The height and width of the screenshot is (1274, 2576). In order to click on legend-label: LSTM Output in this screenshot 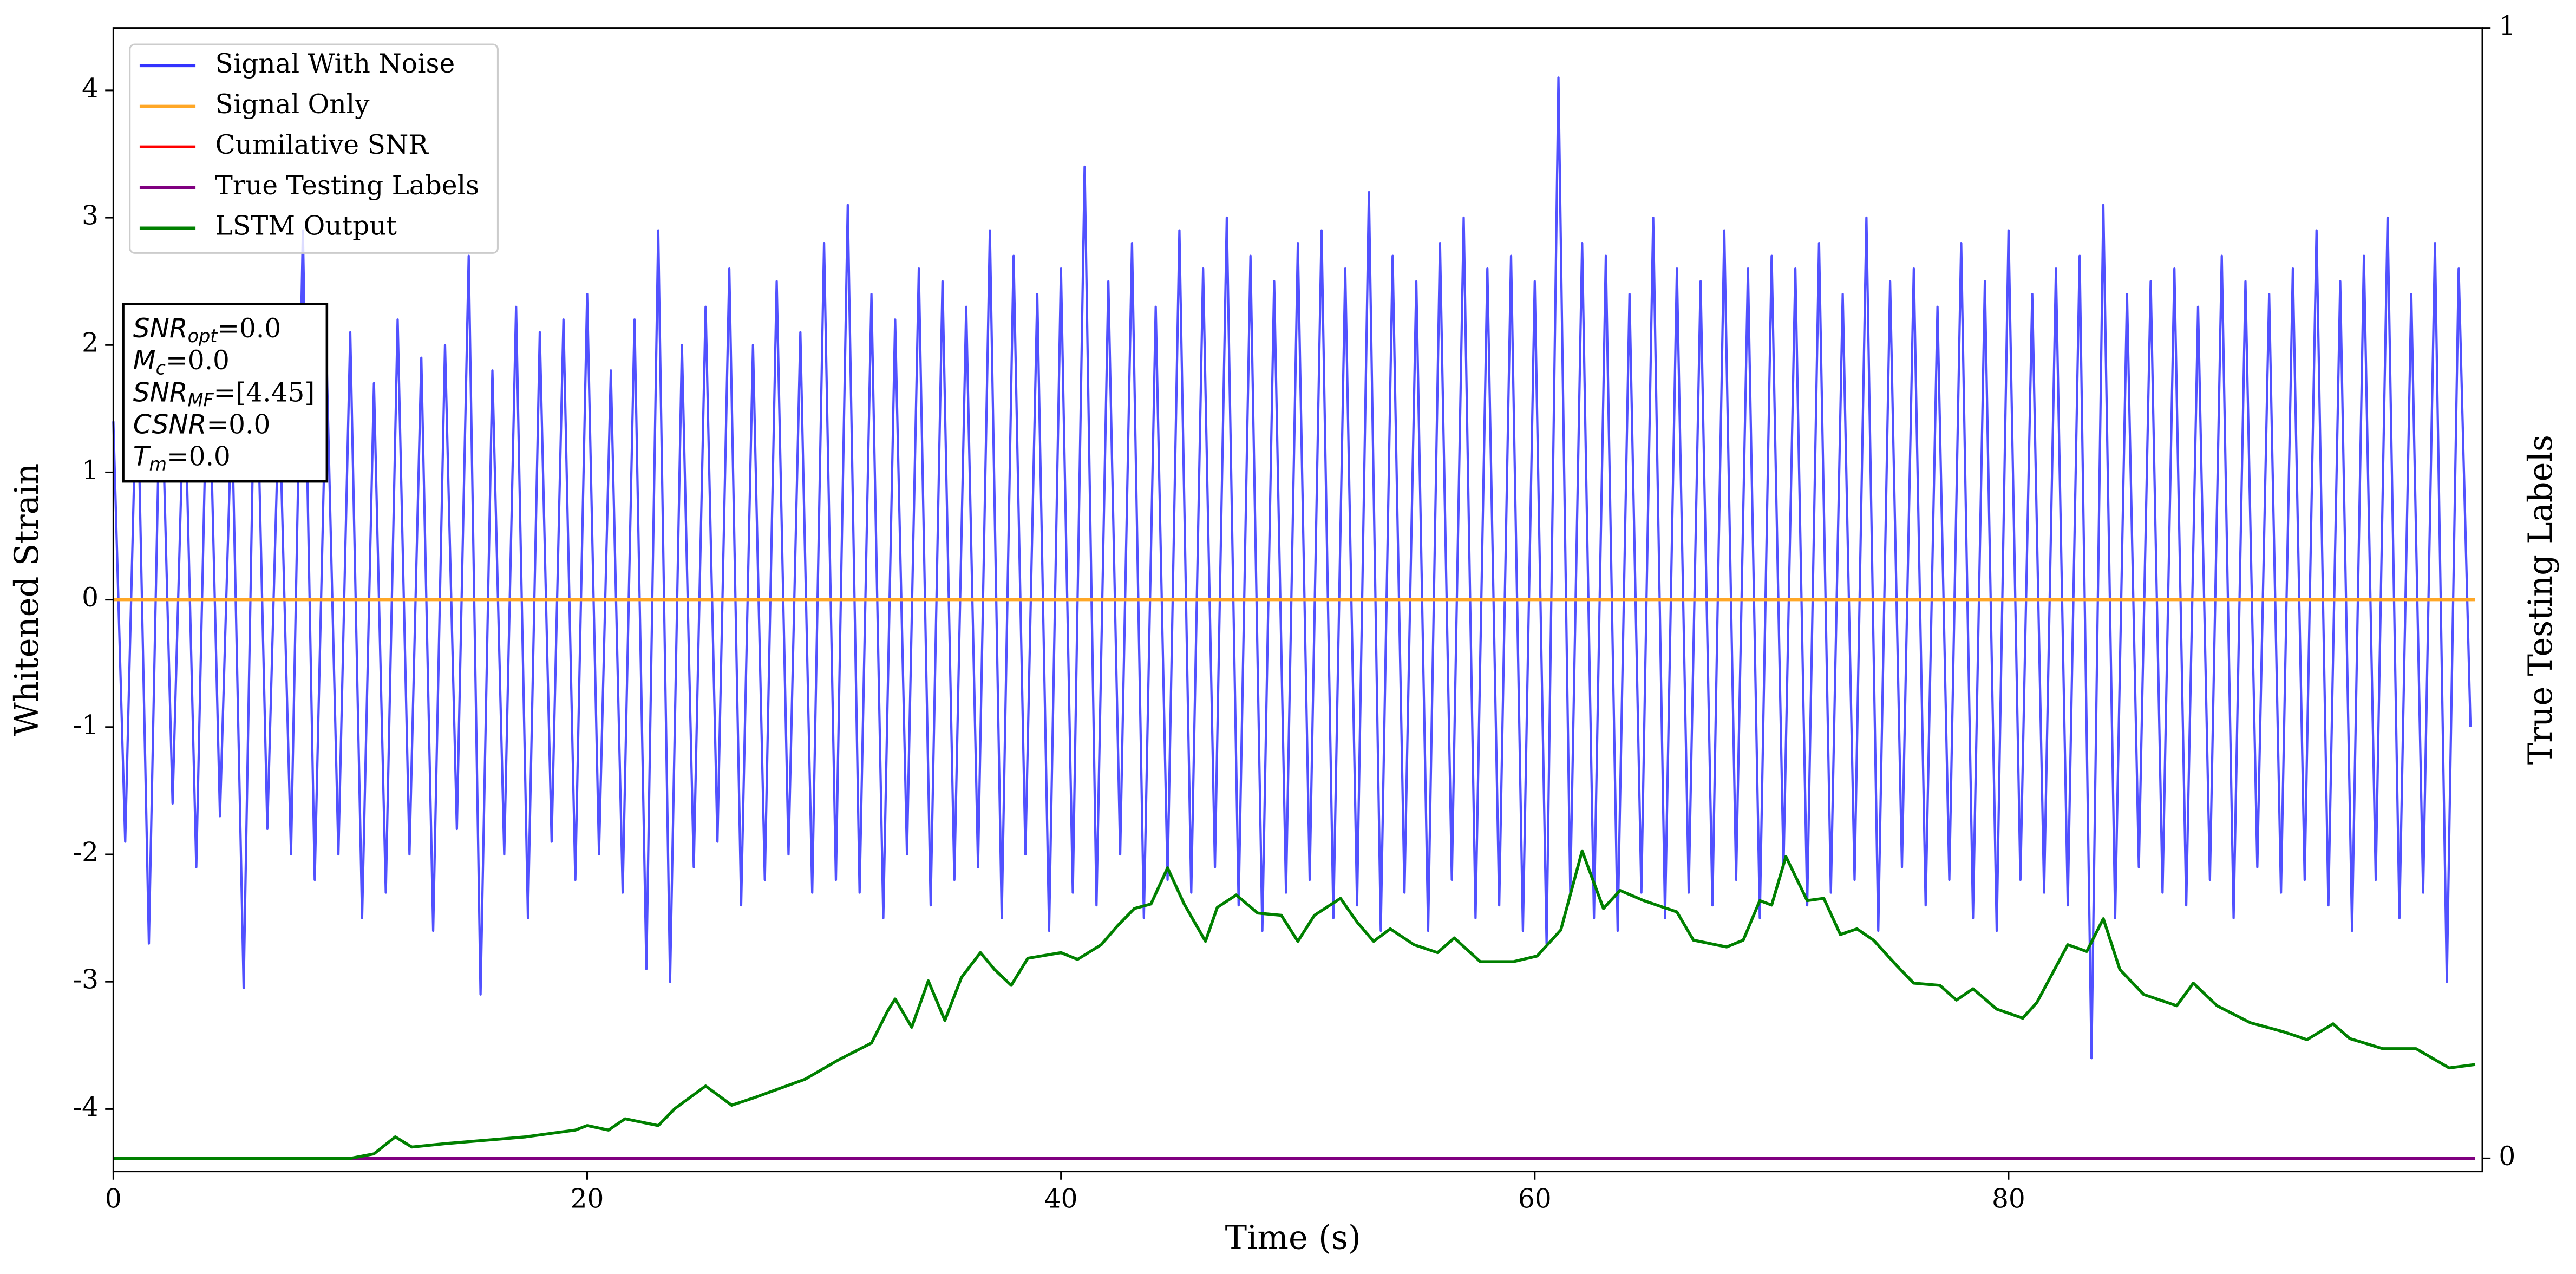, I will do `click(306, 226)`.